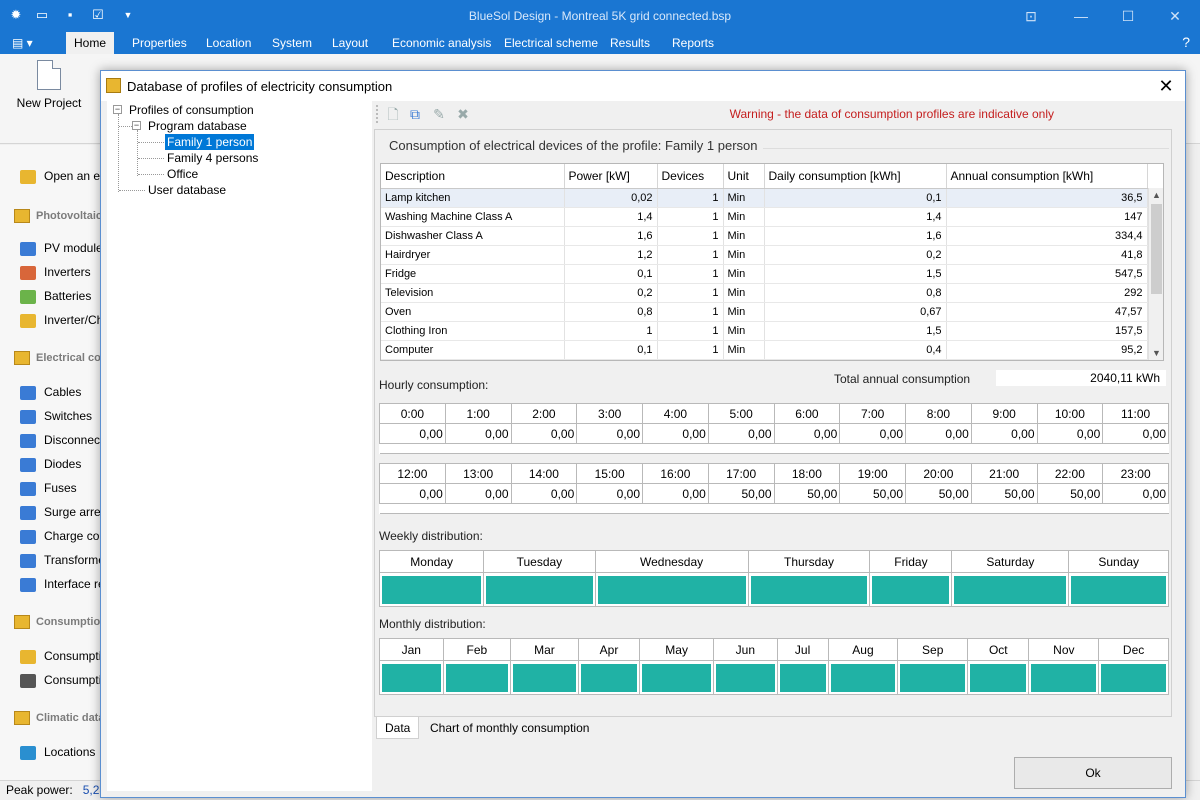 The height and width of the screenshot is (800, 1200). Describe the element at coordinates (415, 114) in the screenshot. I see `copy-profile-icon: ⧉` at that location.